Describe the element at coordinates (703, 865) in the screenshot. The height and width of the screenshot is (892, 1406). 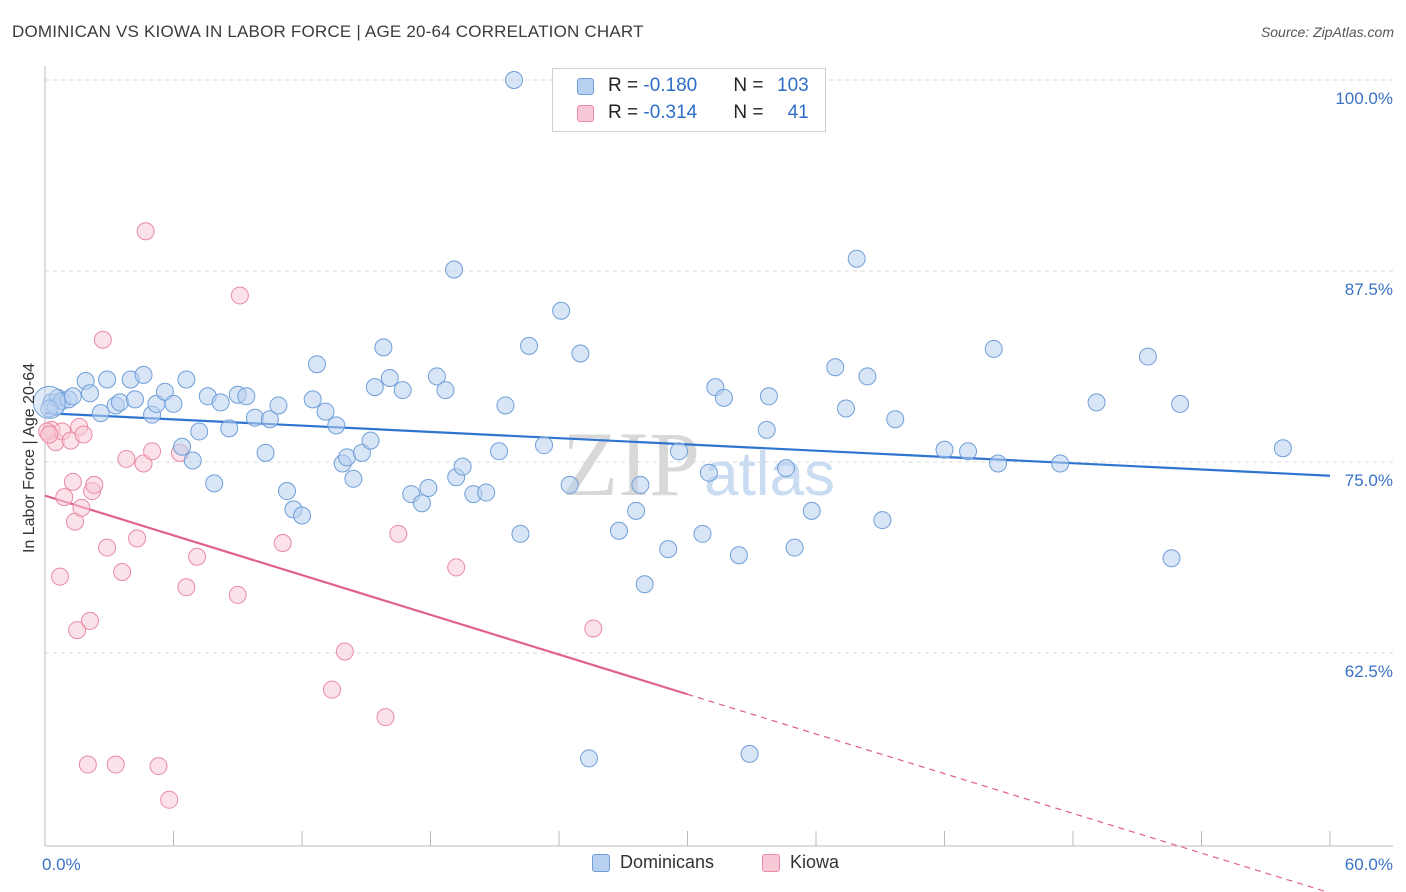
I see `series-legend: Dominicans Kiowa` at that location.